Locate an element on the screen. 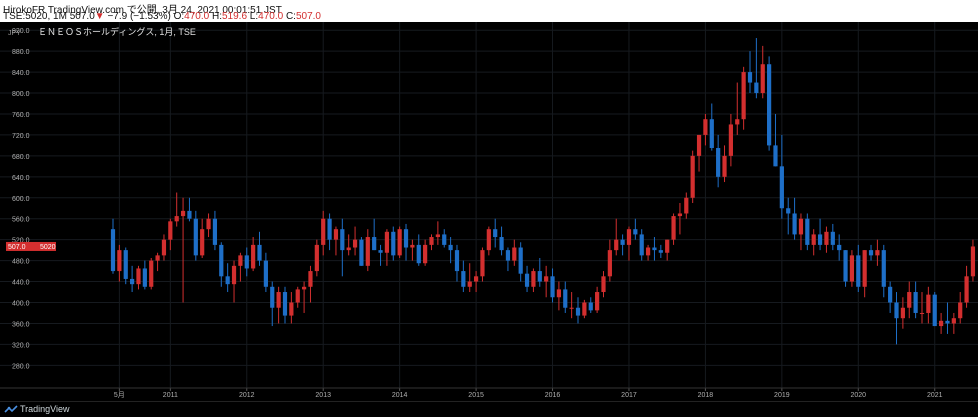  time-tick-label: 2016 is located at coordinates (553, 395).